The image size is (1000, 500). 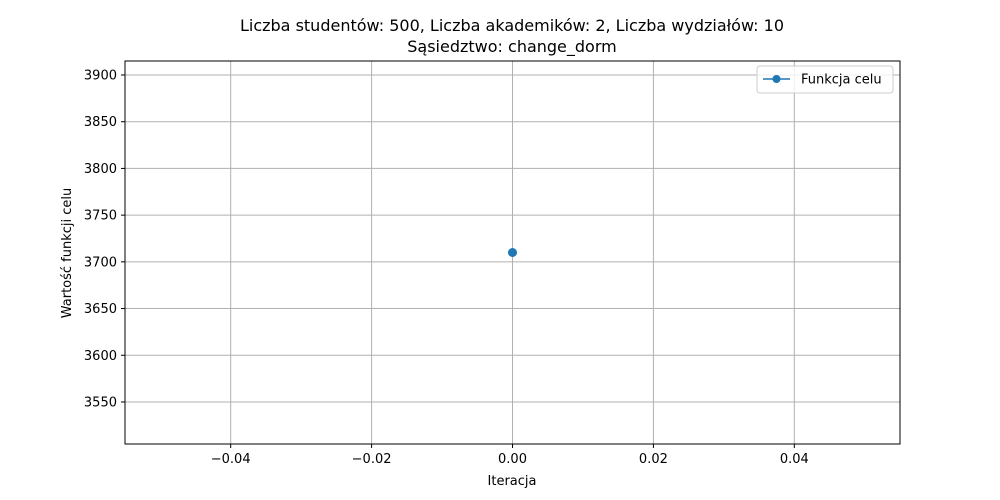 What do you see at coordinates (776, 79) in the screenshot?
I see `legend-marker-swatch` at bounding box center [776, 79].